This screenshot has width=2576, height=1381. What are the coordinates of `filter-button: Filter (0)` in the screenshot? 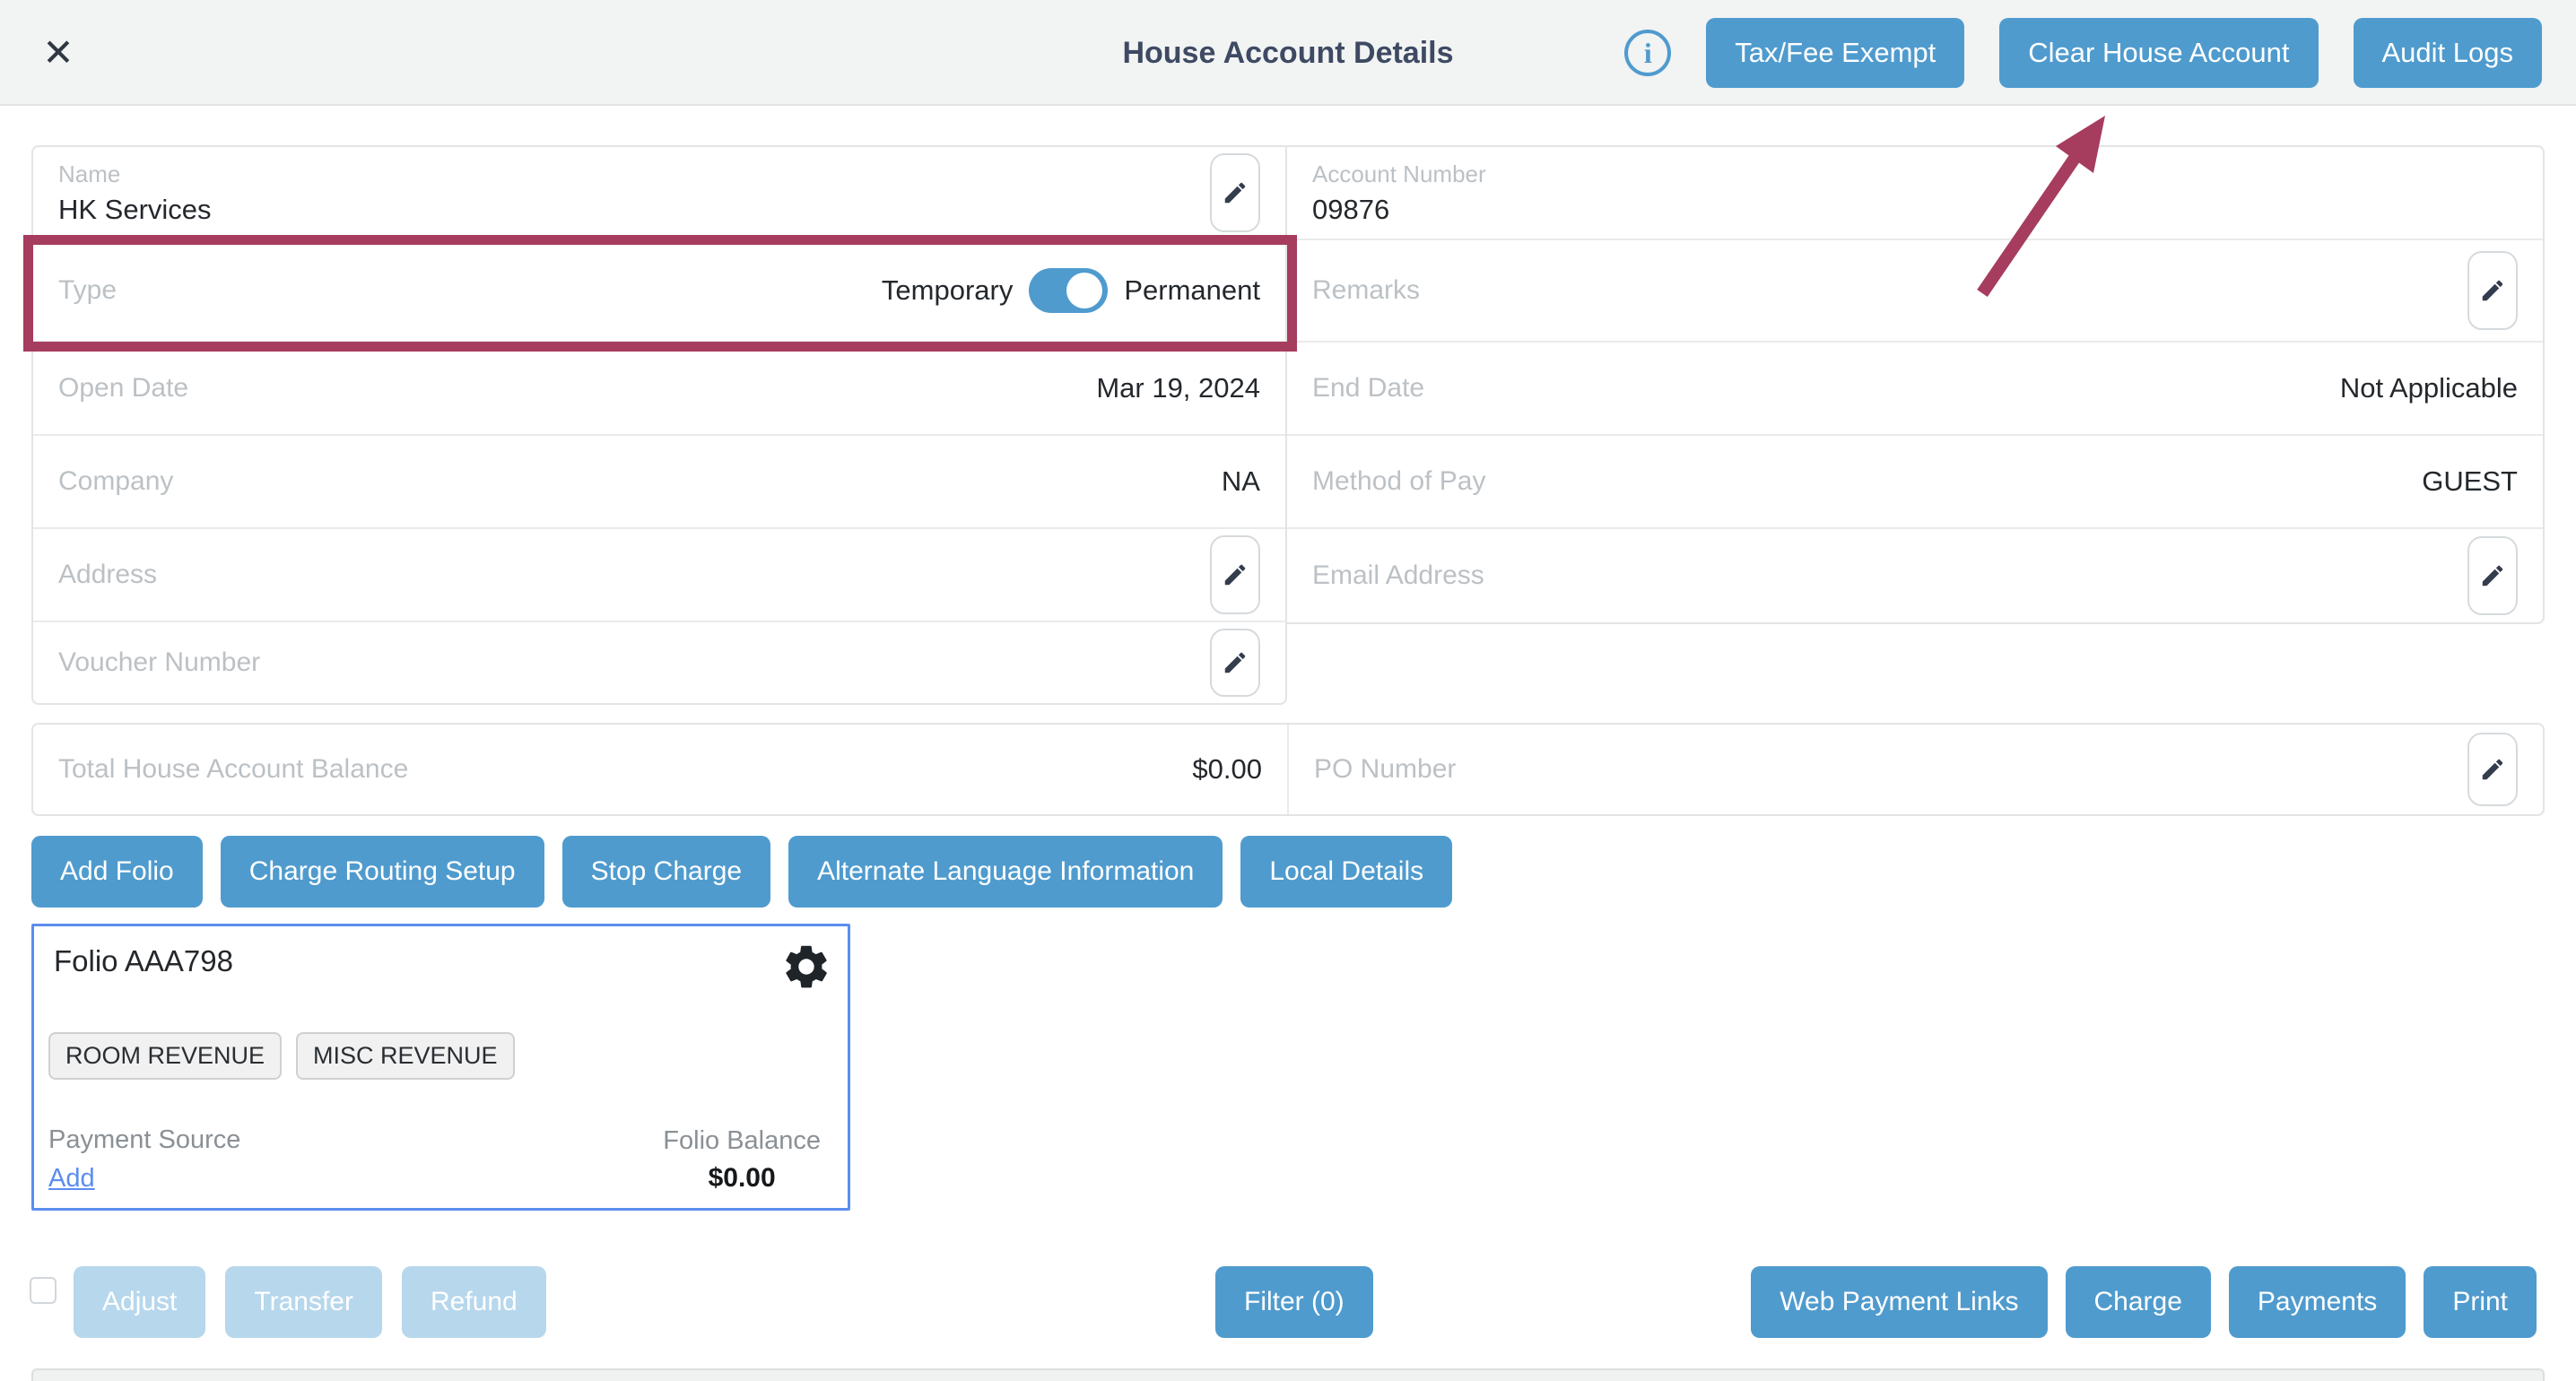 It's located at (1294, 1302).